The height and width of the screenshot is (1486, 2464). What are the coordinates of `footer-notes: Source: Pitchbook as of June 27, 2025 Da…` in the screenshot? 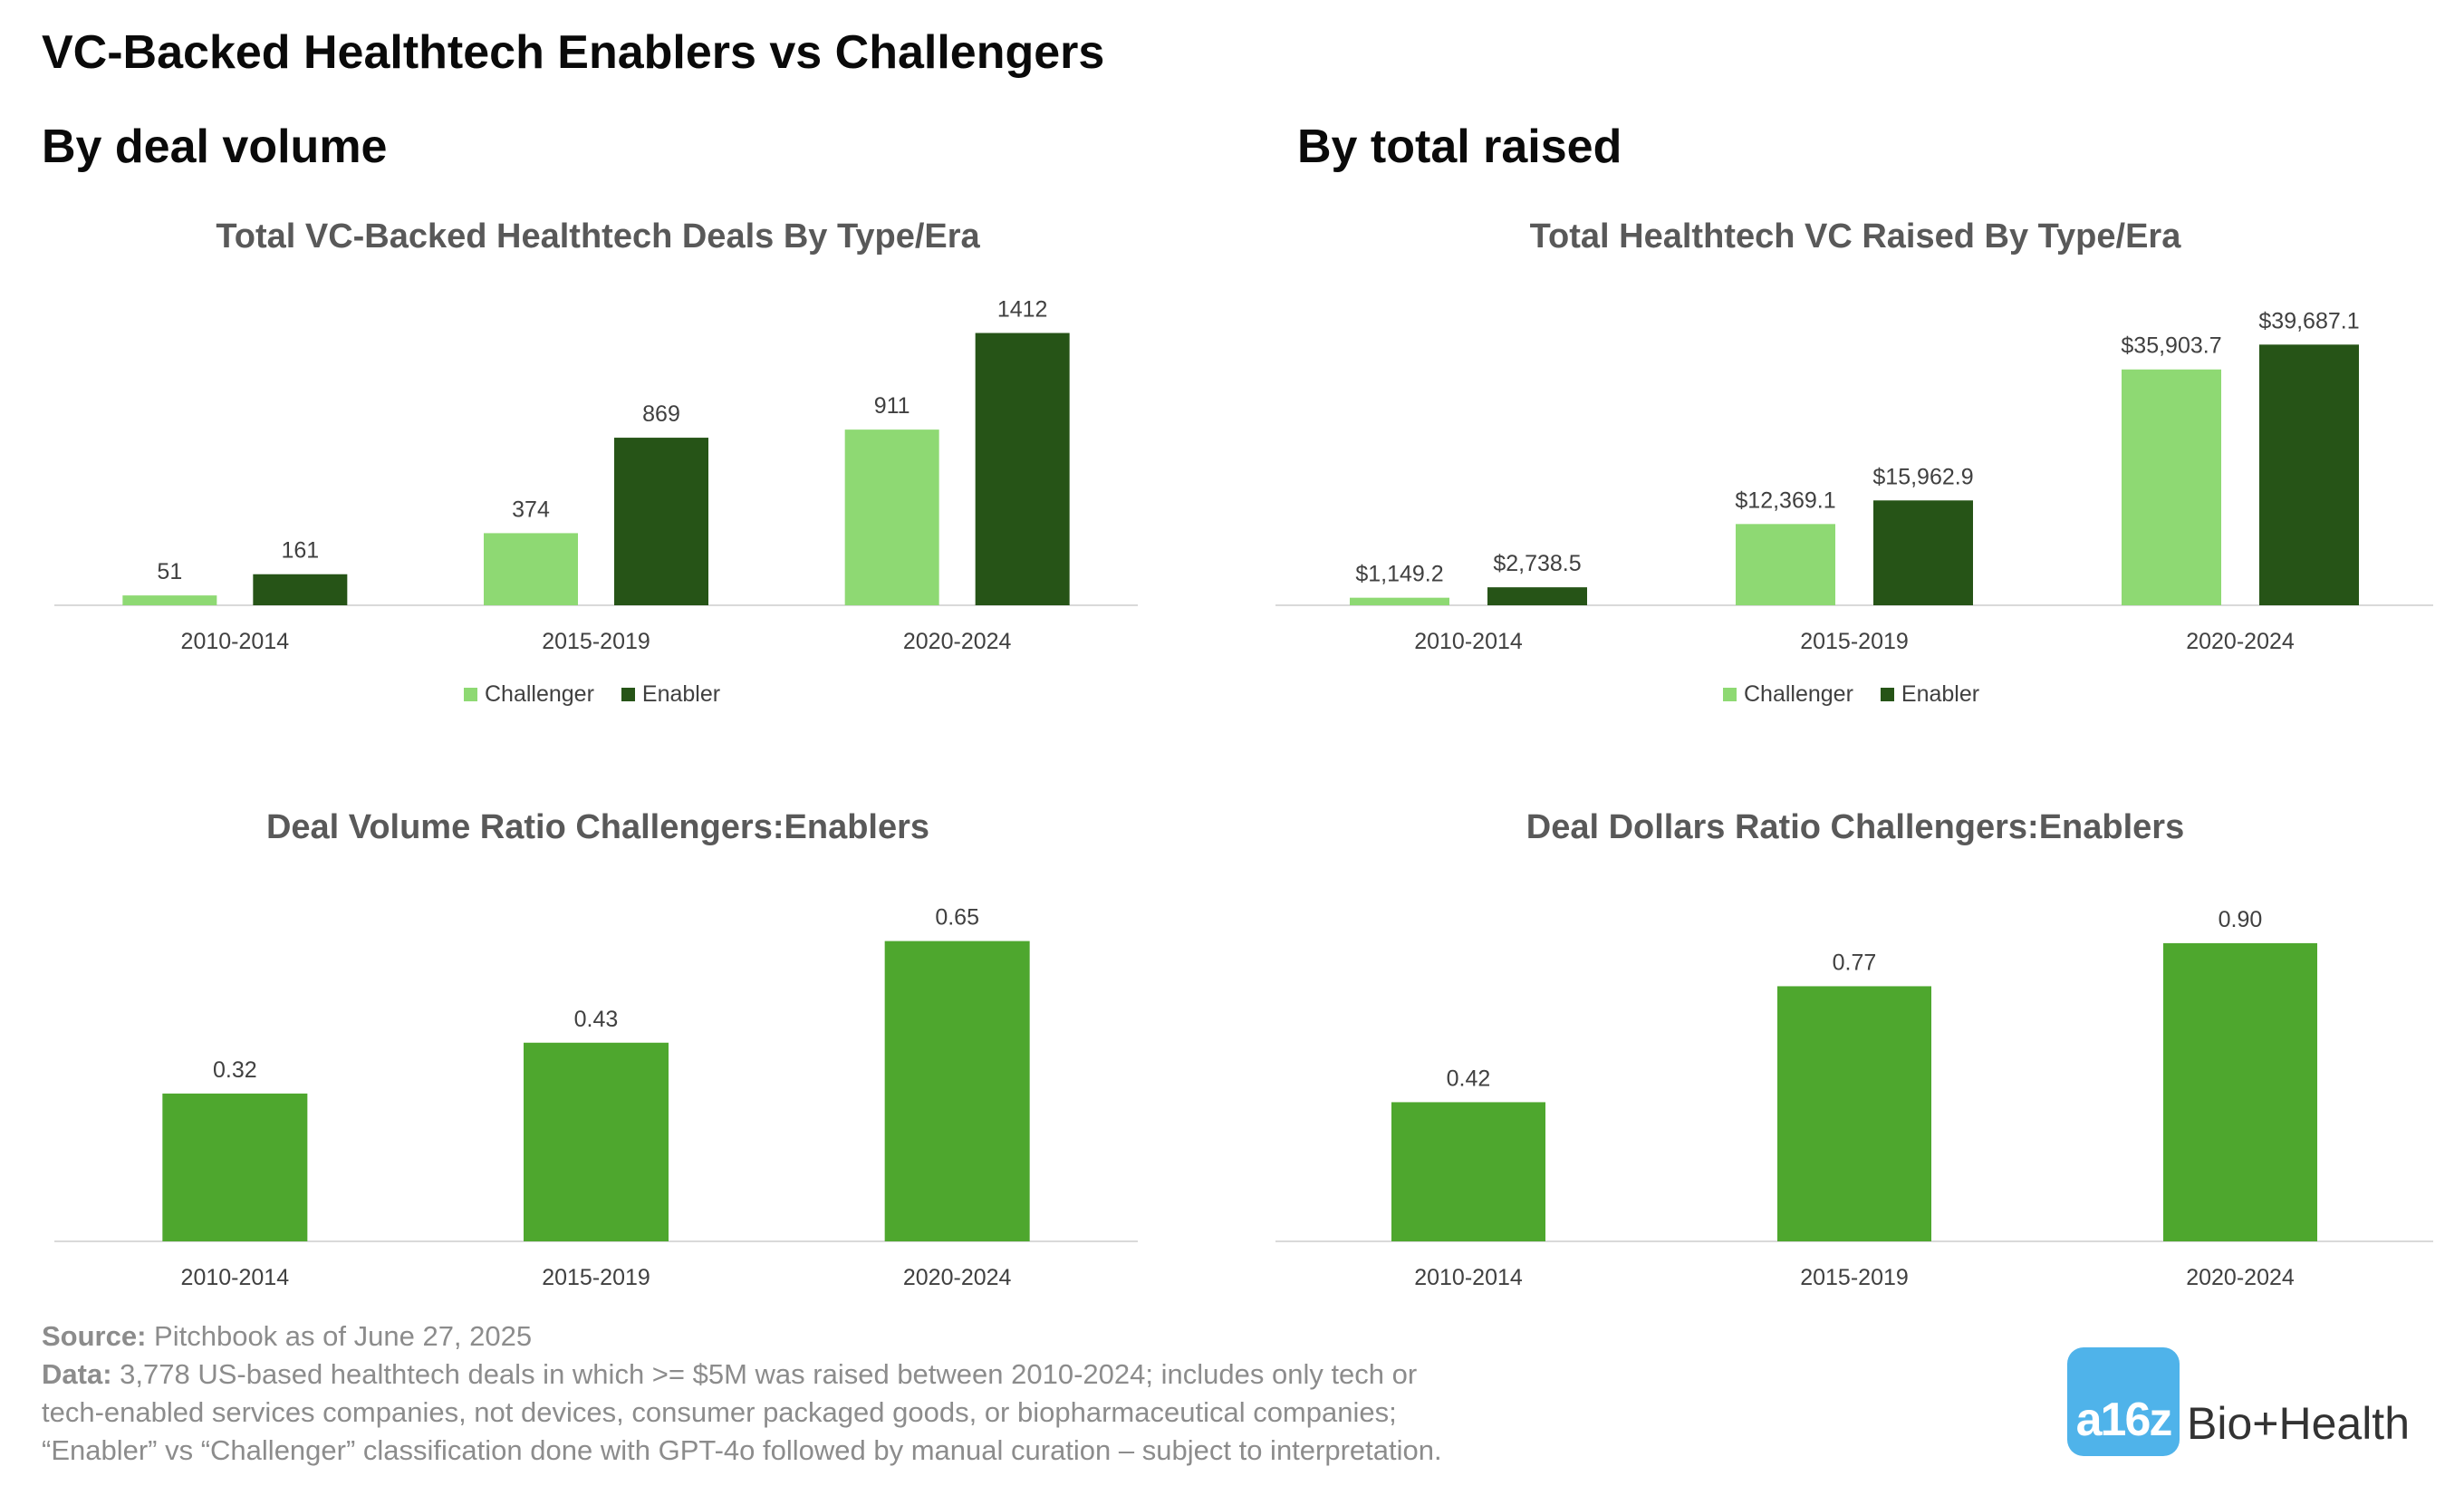 It's located at (839, 1394).